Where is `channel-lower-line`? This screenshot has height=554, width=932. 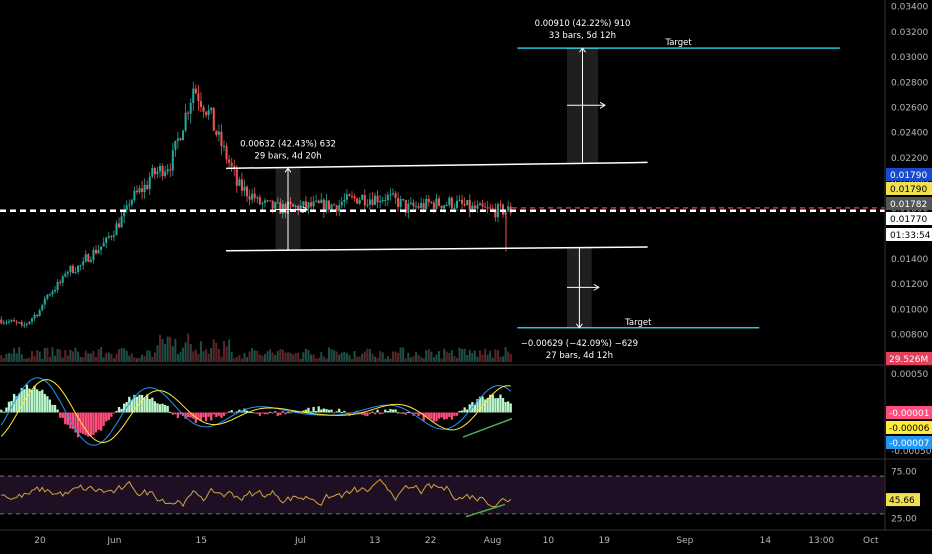 channel-lower-line is located at coordinates (436, 249).